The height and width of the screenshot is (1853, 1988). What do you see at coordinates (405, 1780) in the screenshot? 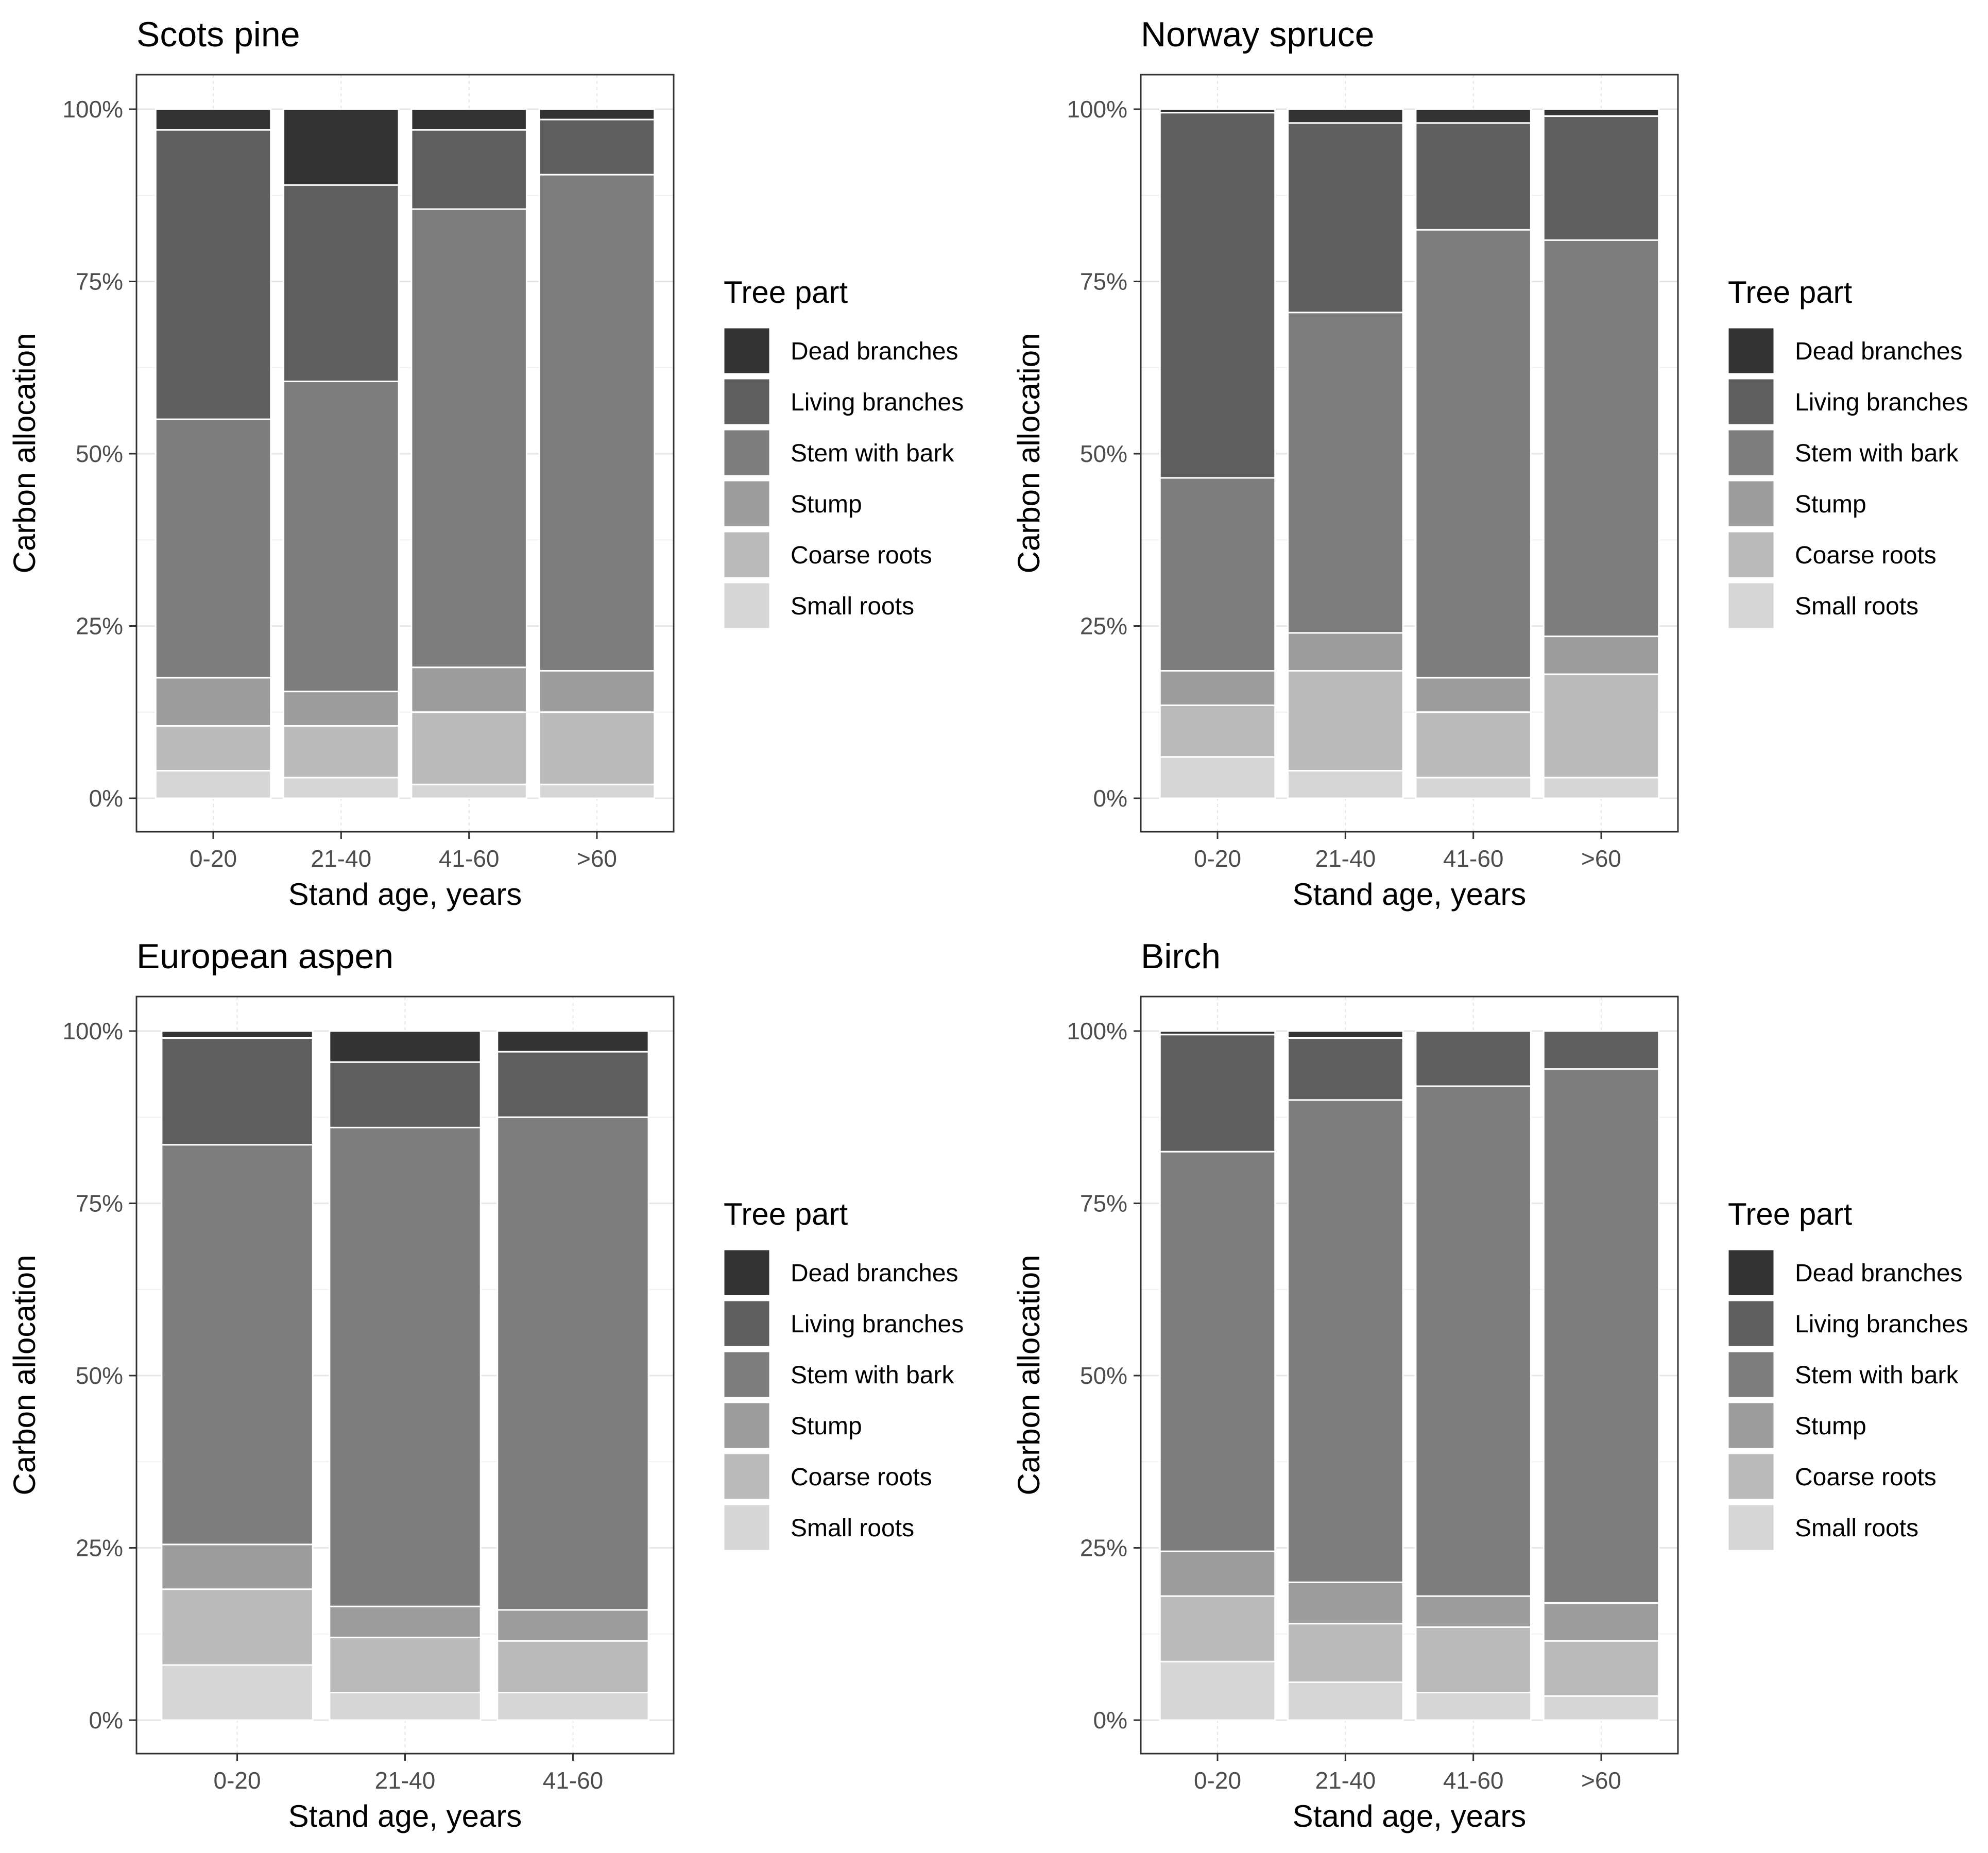
I see `x-tick-label: 21-40` at bounding box center [405, 1780].